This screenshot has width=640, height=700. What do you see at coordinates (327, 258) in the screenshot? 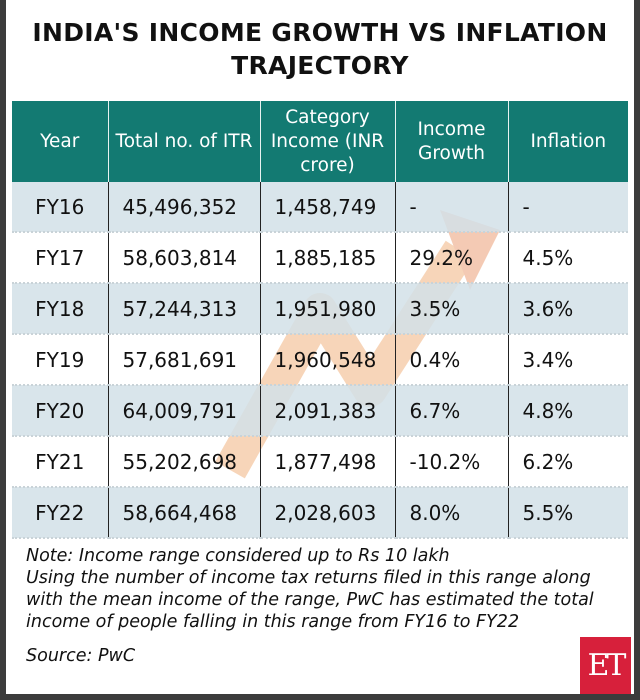
I see `cell-category-income: 1,885,185` at bounding box center [327, 258].